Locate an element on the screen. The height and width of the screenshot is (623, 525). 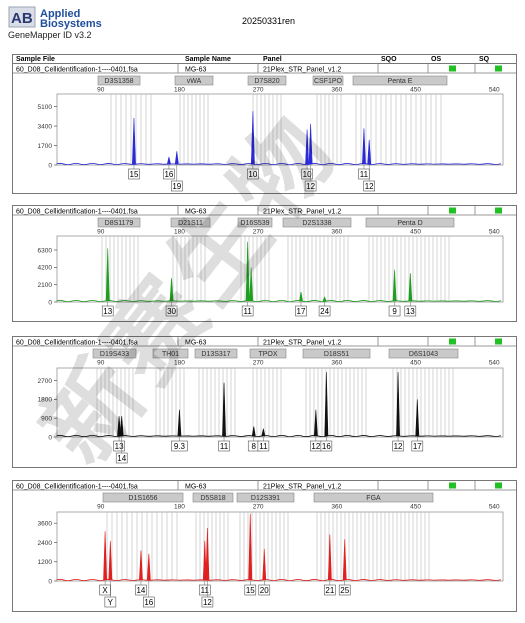
marker-label: D3S1358 is located at coordinates (118, 81).